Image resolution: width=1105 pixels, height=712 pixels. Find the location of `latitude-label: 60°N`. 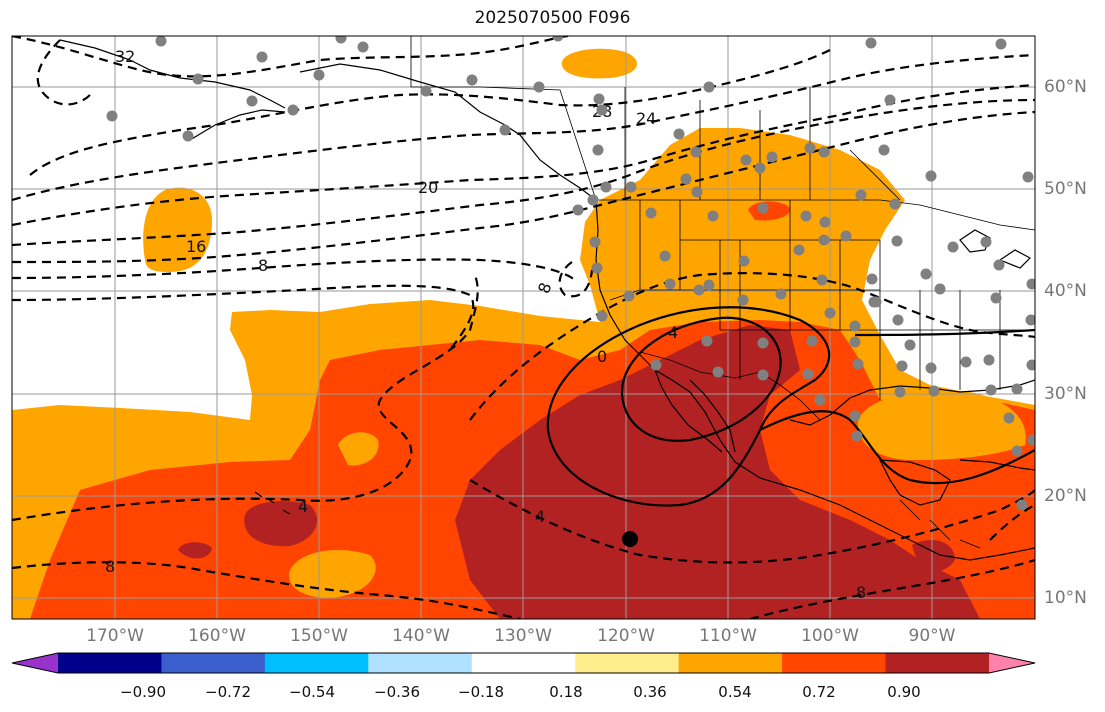

latitude-label: 60°N is located at coordinates (1065, 87).